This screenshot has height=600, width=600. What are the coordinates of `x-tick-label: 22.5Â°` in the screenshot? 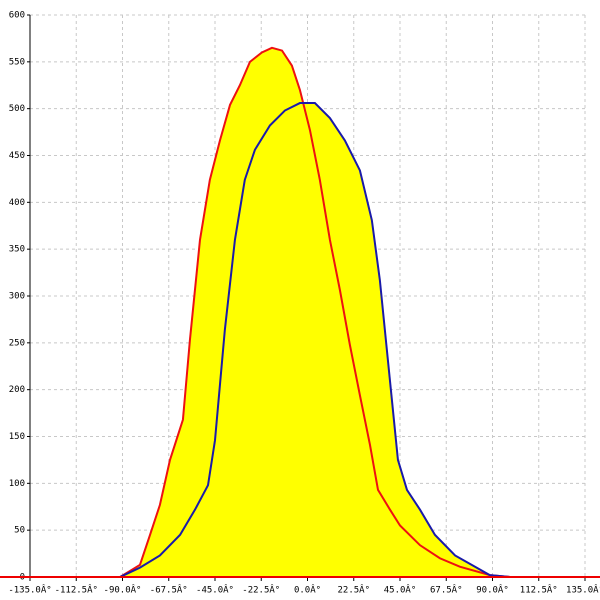 It's located at (353, 590).